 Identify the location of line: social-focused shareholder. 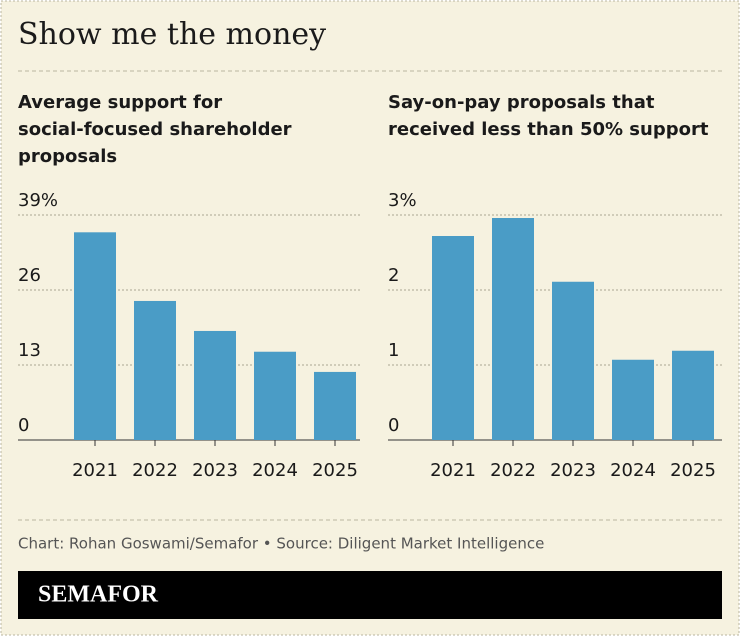
(155, 129).